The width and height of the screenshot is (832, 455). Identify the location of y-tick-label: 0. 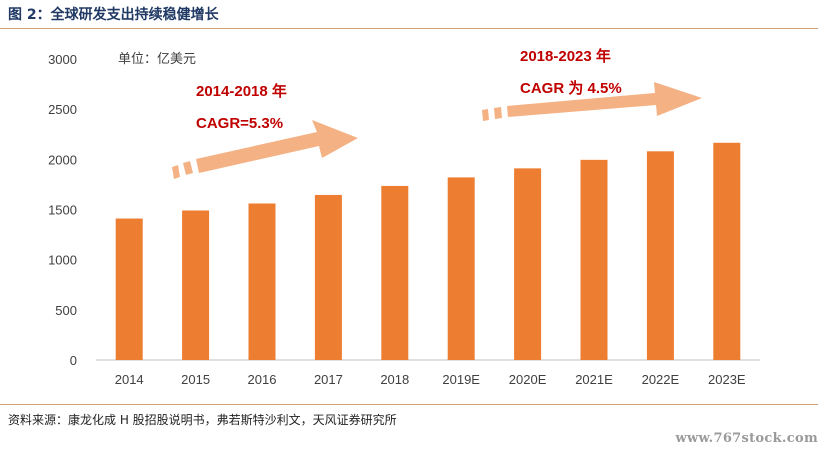
(73, 360).